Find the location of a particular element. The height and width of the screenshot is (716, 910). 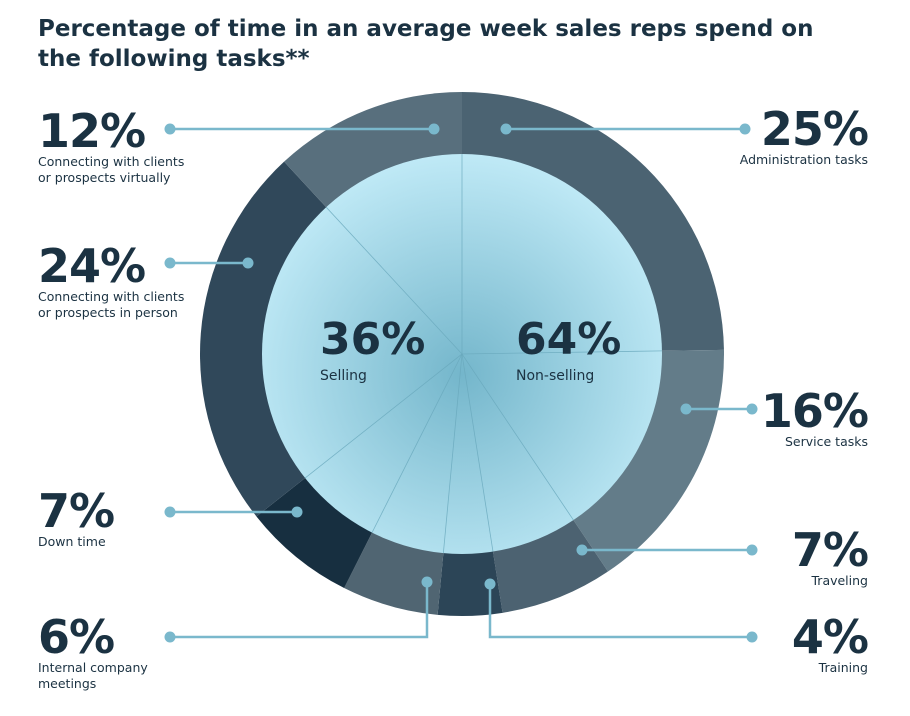

desc: Administration tasks is located at coordinates (803, 159).